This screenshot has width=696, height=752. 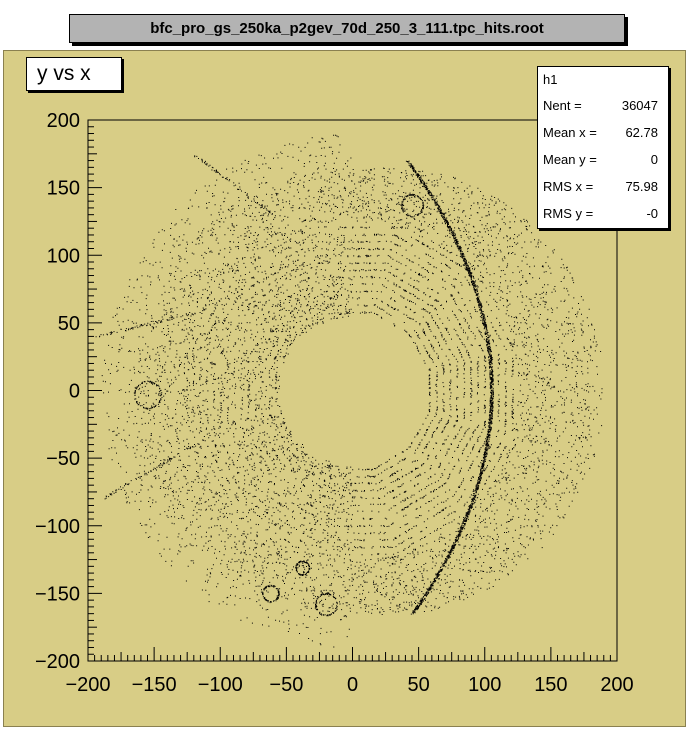 I want to click on stats-row: RMS x = 75.98, so click(x=603, y=187).